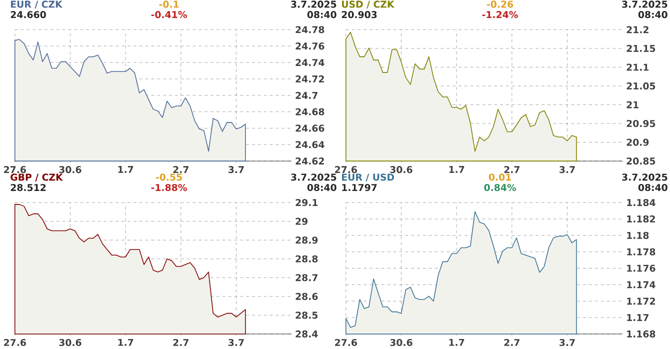 Image resolution: width=670 pixels, height=349 pixels. Describe the element at coordinates (169, 4) in the screenshot. I see `text: -0.1` at that location.